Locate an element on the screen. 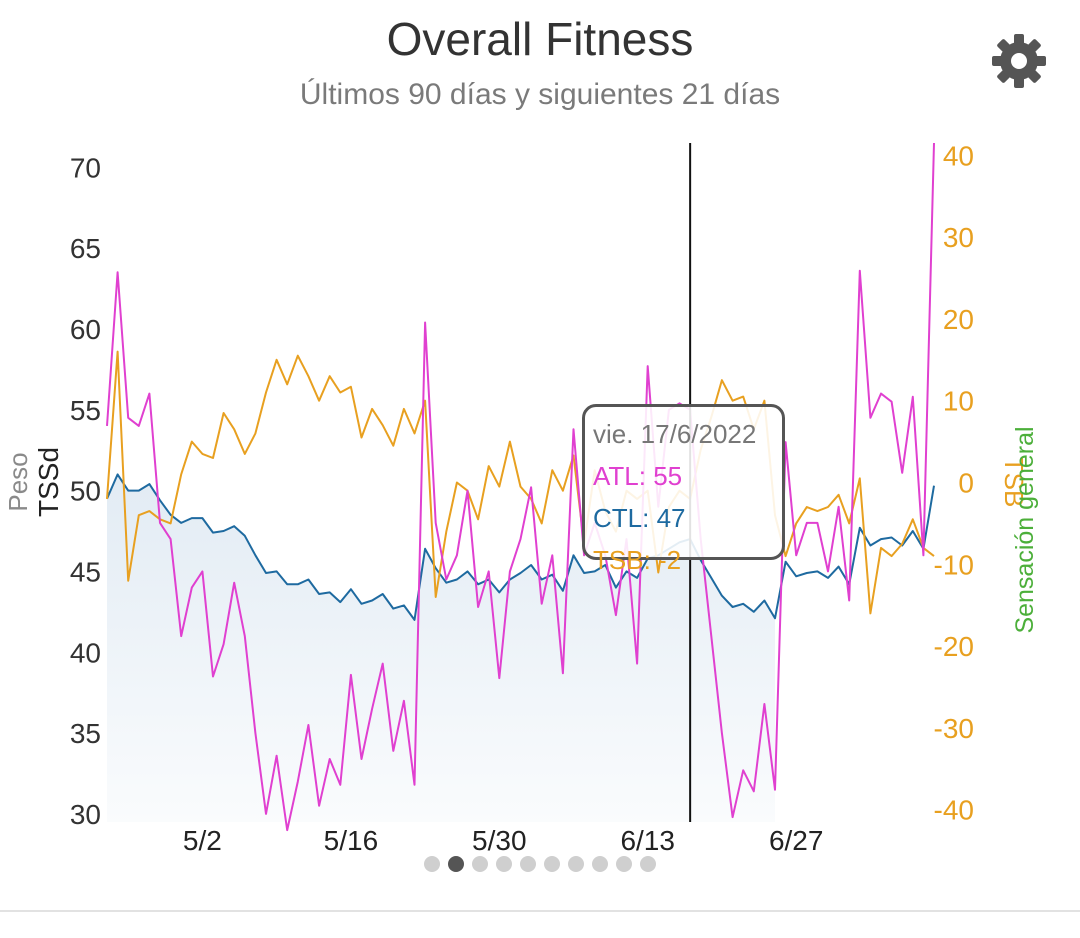 Image resolution: width=1080 pixels, height=938 pixels. gear-icon is located at coordinates (1019, 61).